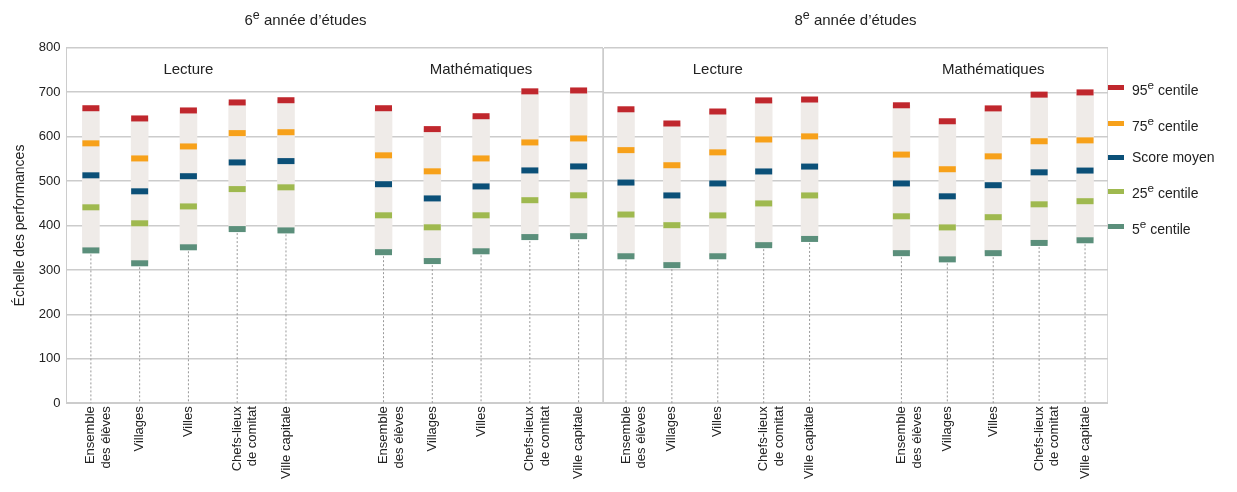 The height and width of the screenshot is (492, 1237). Describe the element at coordinates (49, 47) in the screenshot. I see `y-tick-label: 800` at that location.